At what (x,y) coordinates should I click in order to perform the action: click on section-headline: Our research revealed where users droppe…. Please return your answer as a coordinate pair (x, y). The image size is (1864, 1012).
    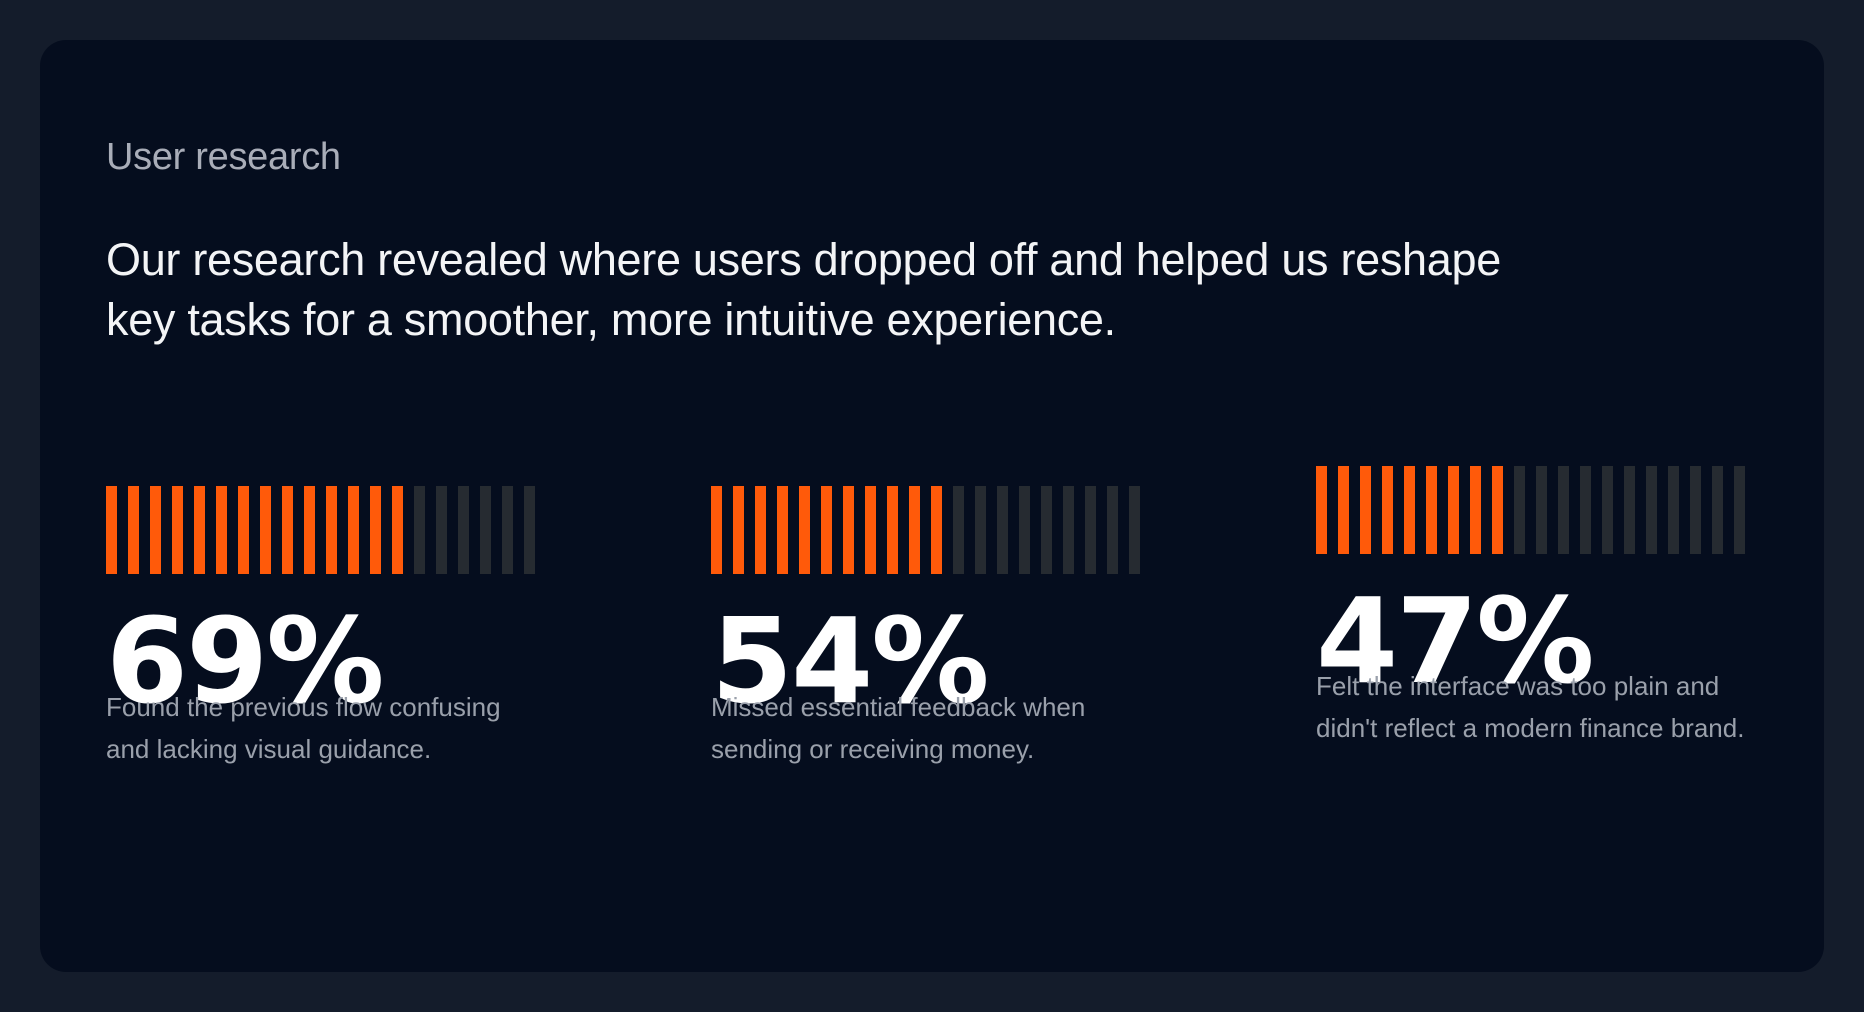
    Looking at the image, I should click on (803, 289).